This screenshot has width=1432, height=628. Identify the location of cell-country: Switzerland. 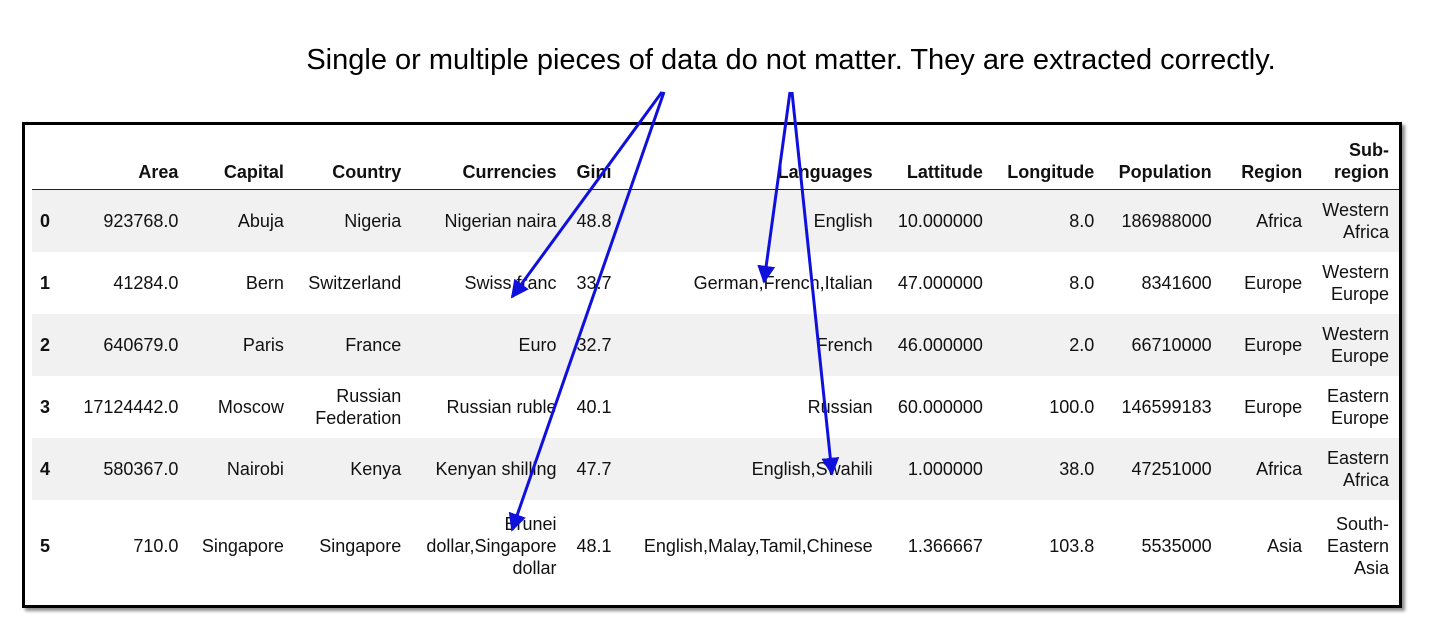
(355, 283).